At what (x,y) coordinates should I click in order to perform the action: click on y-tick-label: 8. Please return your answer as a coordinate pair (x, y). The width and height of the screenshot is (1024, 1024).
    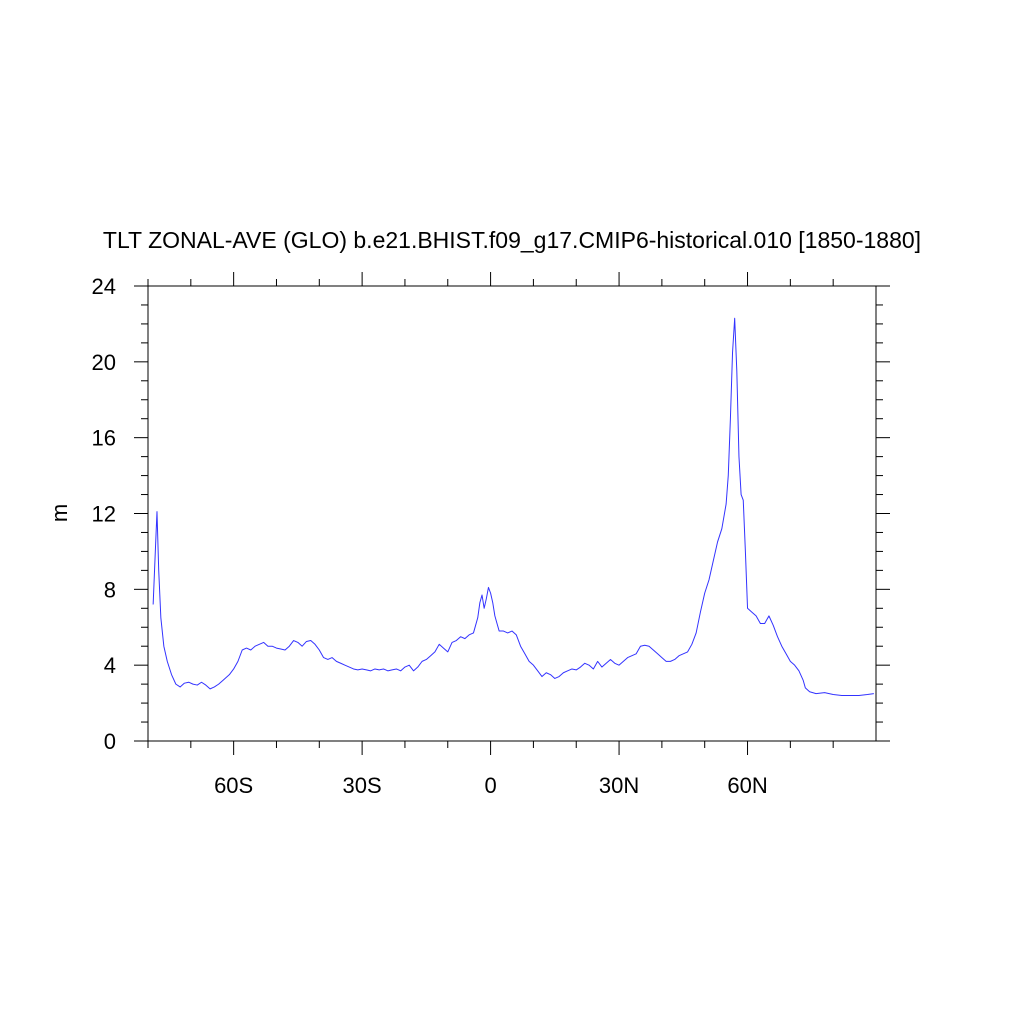
    Looking at the image, I should click on (110, 589).